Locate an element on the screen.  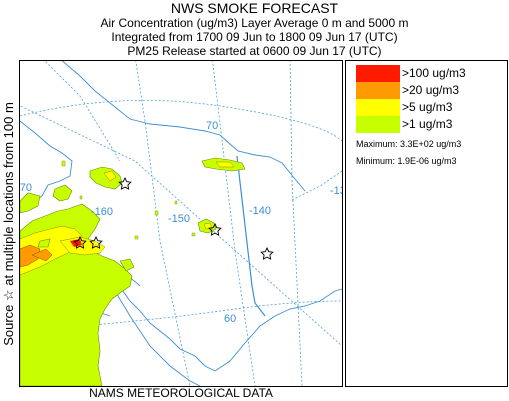
smoke-plume-west is located at coordinates (76, 285).